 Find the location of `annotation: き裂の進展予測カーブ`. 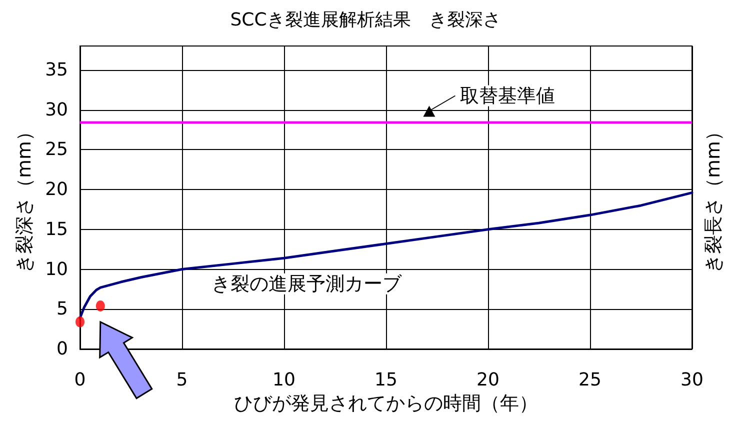

annotation: き裂の進展予測カーブ is located at coordinates (306, 283).